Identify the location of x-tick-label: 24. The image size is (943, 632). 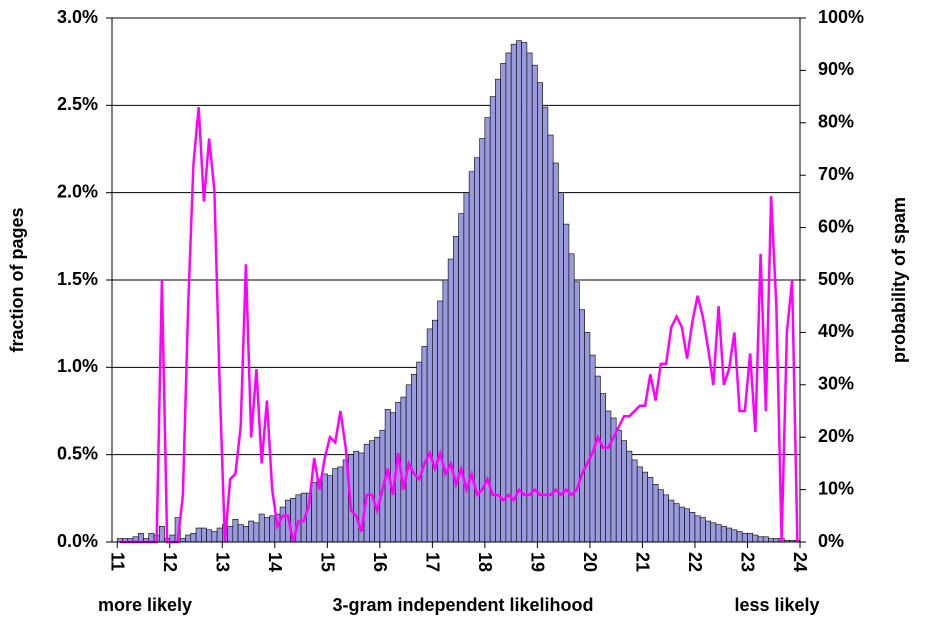
(800, 562).